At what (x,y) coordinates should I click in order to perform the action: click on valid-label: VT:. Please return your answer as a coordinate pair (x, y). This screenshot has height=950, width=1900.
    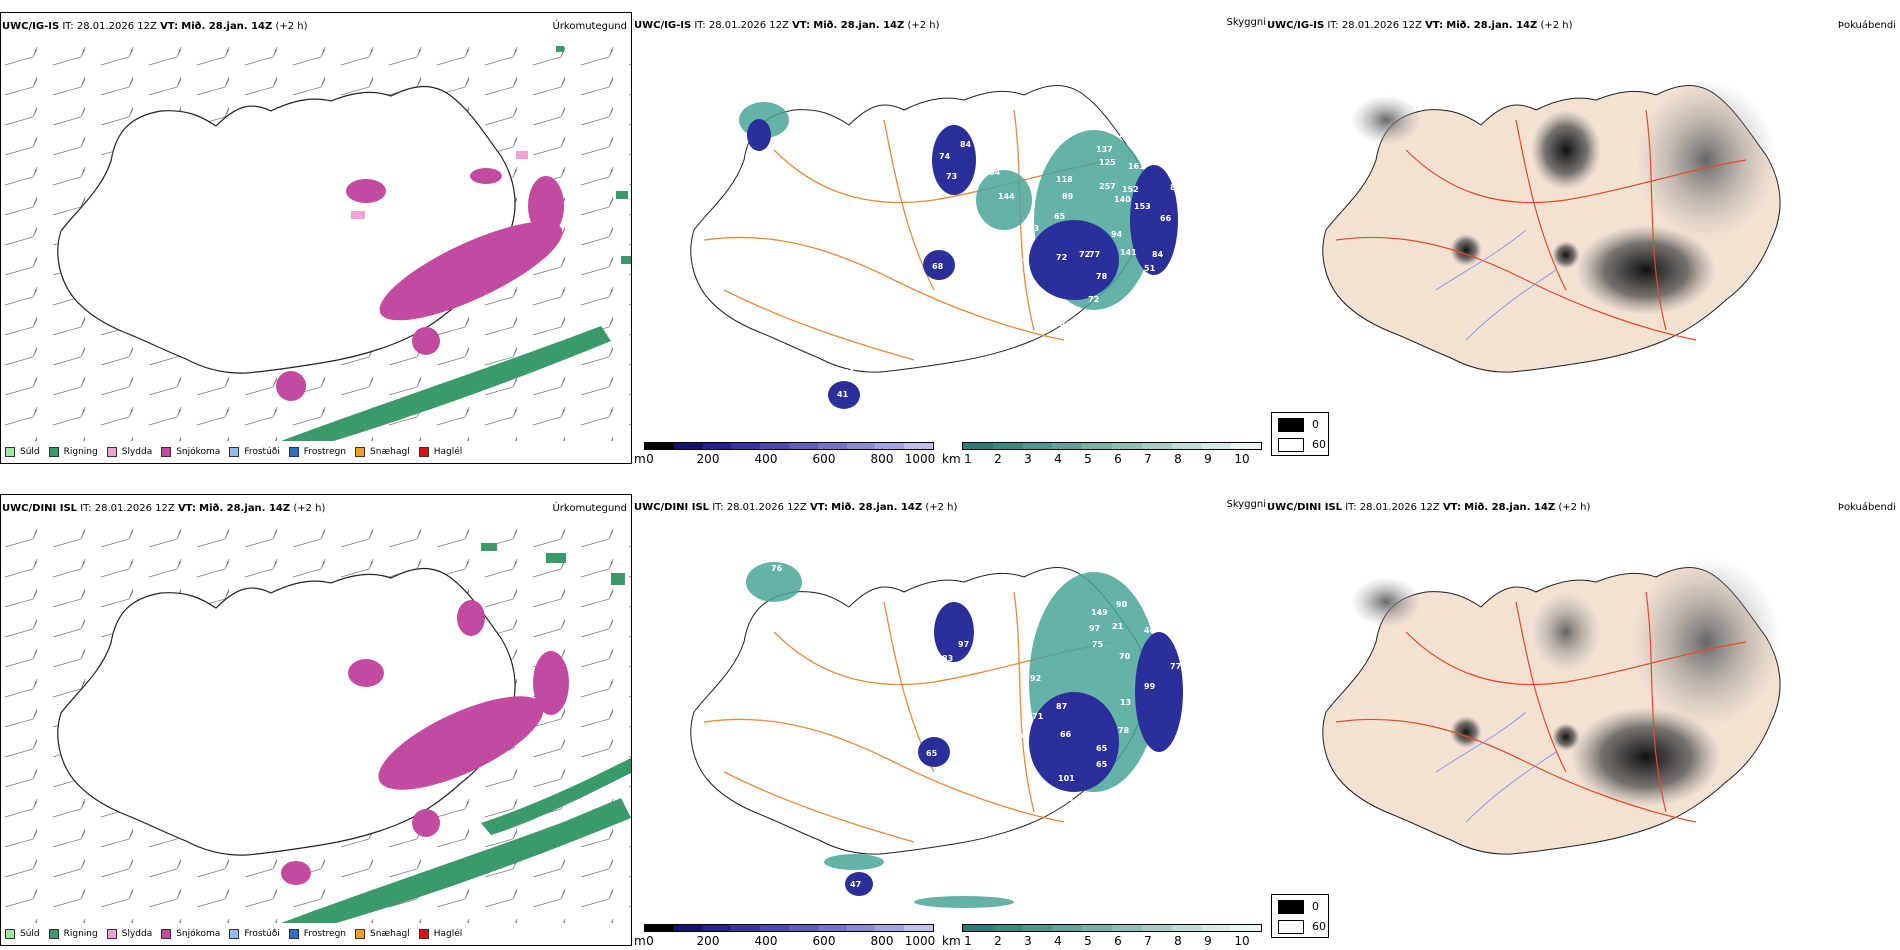
    Looking at the image, I should click on (186, 508).